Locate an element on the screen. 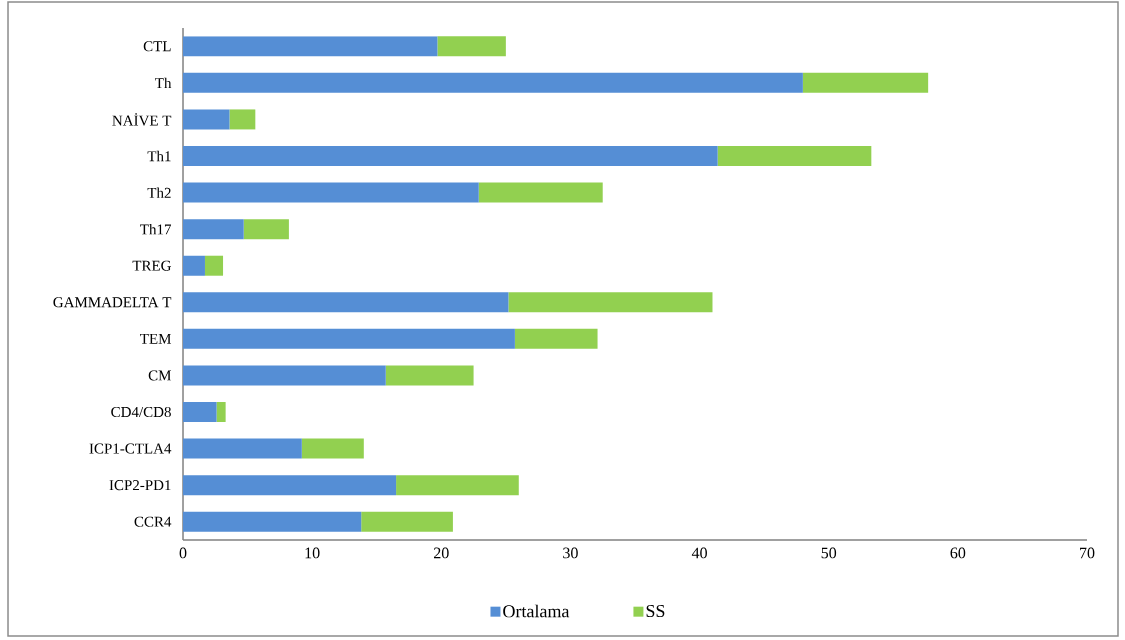 This screenshot has width=1125, height=640. x-tick-label: 50 is located at coordinates (829, 553).